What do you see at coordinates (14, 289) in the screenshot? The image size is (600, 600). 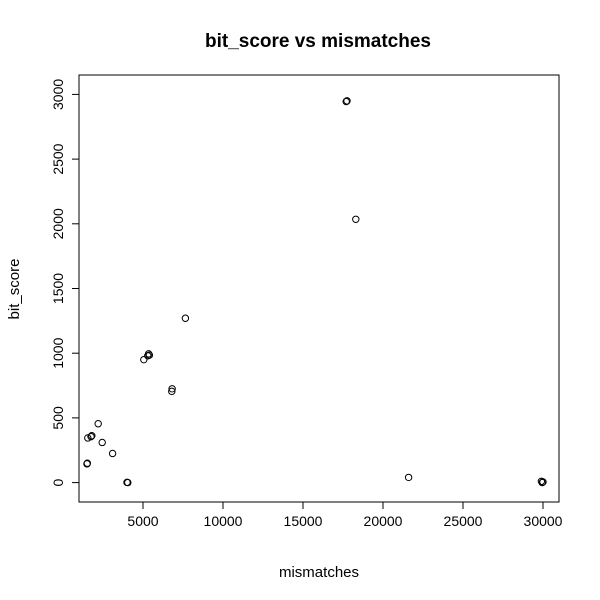 I see `y-axis-label: bit_score` at bounding box center [14, 289].